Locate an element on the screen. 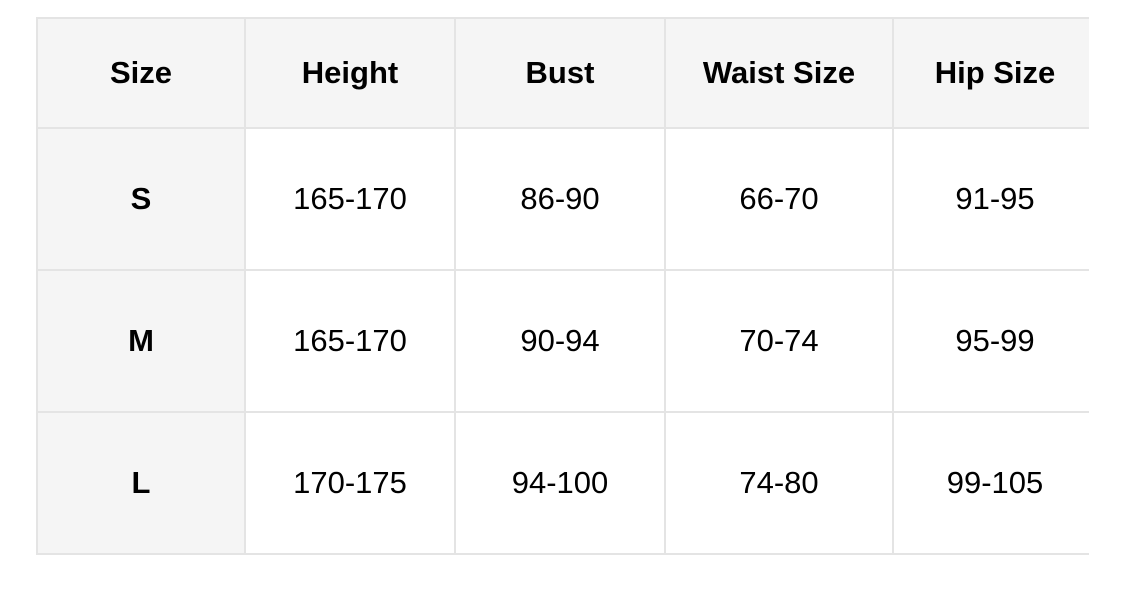 Image resolution: width=1125 pixels, height=602 pixels. cell-size: M is located at coordinates (141, 341).